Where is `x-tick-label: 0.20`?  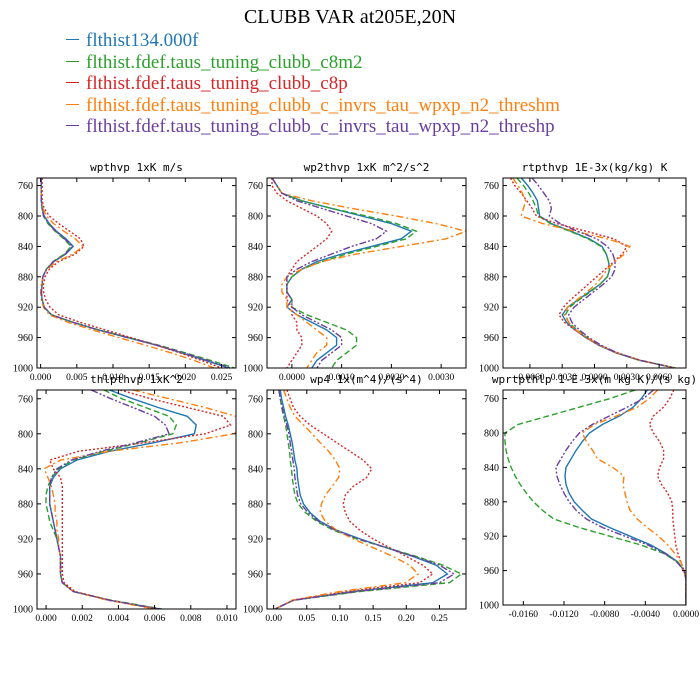 x-tick-label: 0.20 is located at coordinates (406, 619).